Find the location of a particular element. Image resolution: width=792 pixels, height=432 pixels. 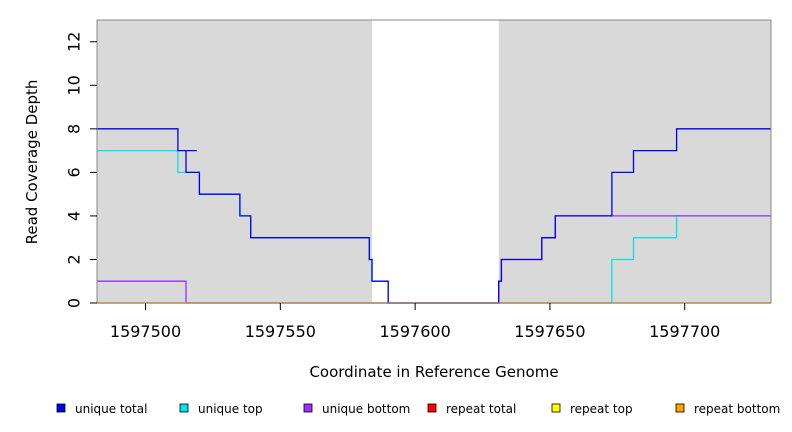

legend-entry-repeat-total: repeat total is located at coordinates (471, 409).